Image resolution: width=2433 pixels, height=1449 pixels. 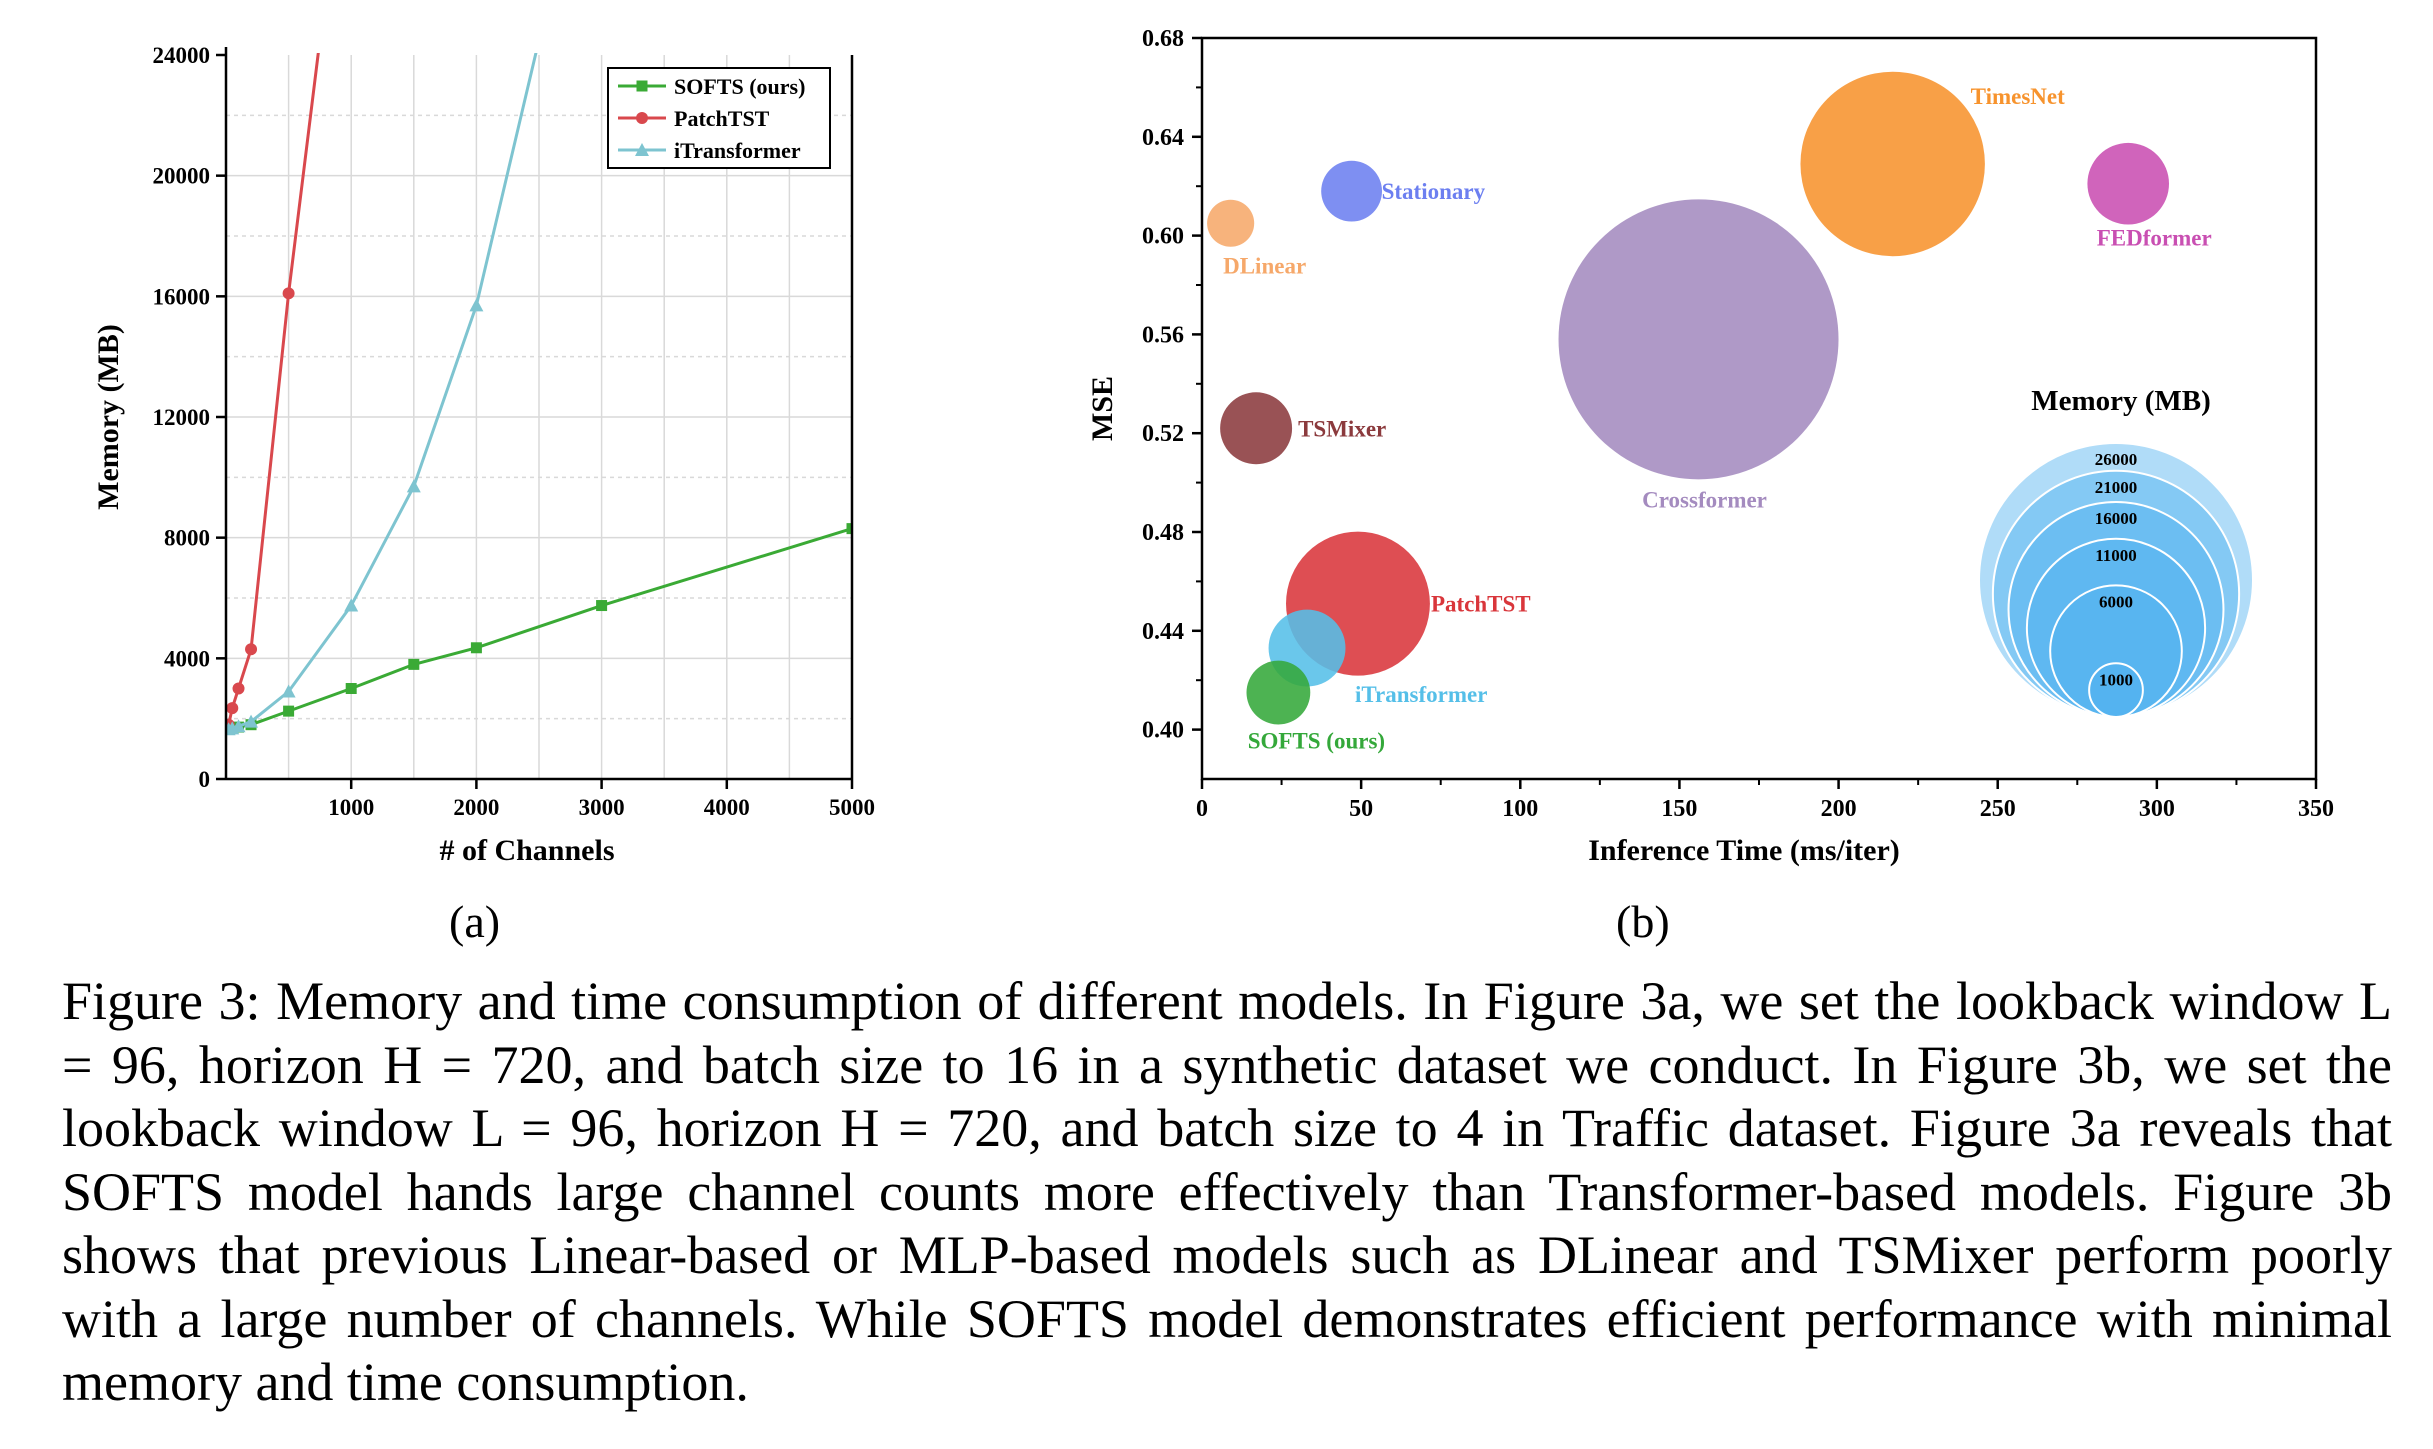 What do you see at coordinates (526, 850) in the screenshot?
I see `x-axis-label: # of Channels` at bounding box center [526, 850].